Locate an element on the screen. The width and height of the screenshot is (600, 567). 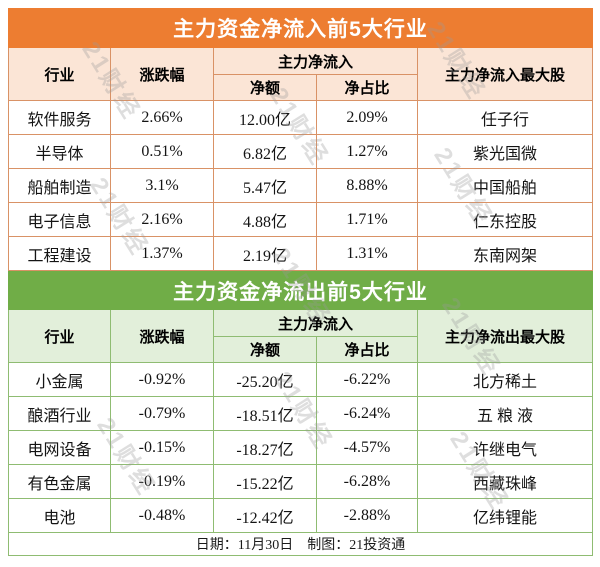
cell-net-amount: 4.88亿 is located at coordinates (265, 219).